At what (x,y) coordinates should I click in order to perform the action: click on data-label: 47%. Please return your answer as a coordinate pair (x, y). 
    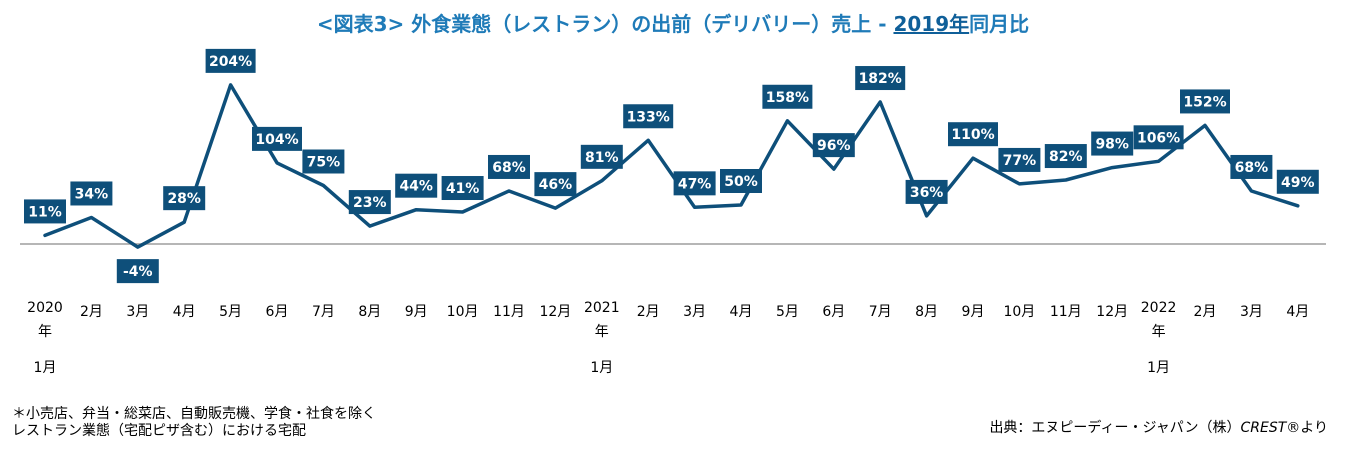
    Looking at the image, I should click on (695, 184).